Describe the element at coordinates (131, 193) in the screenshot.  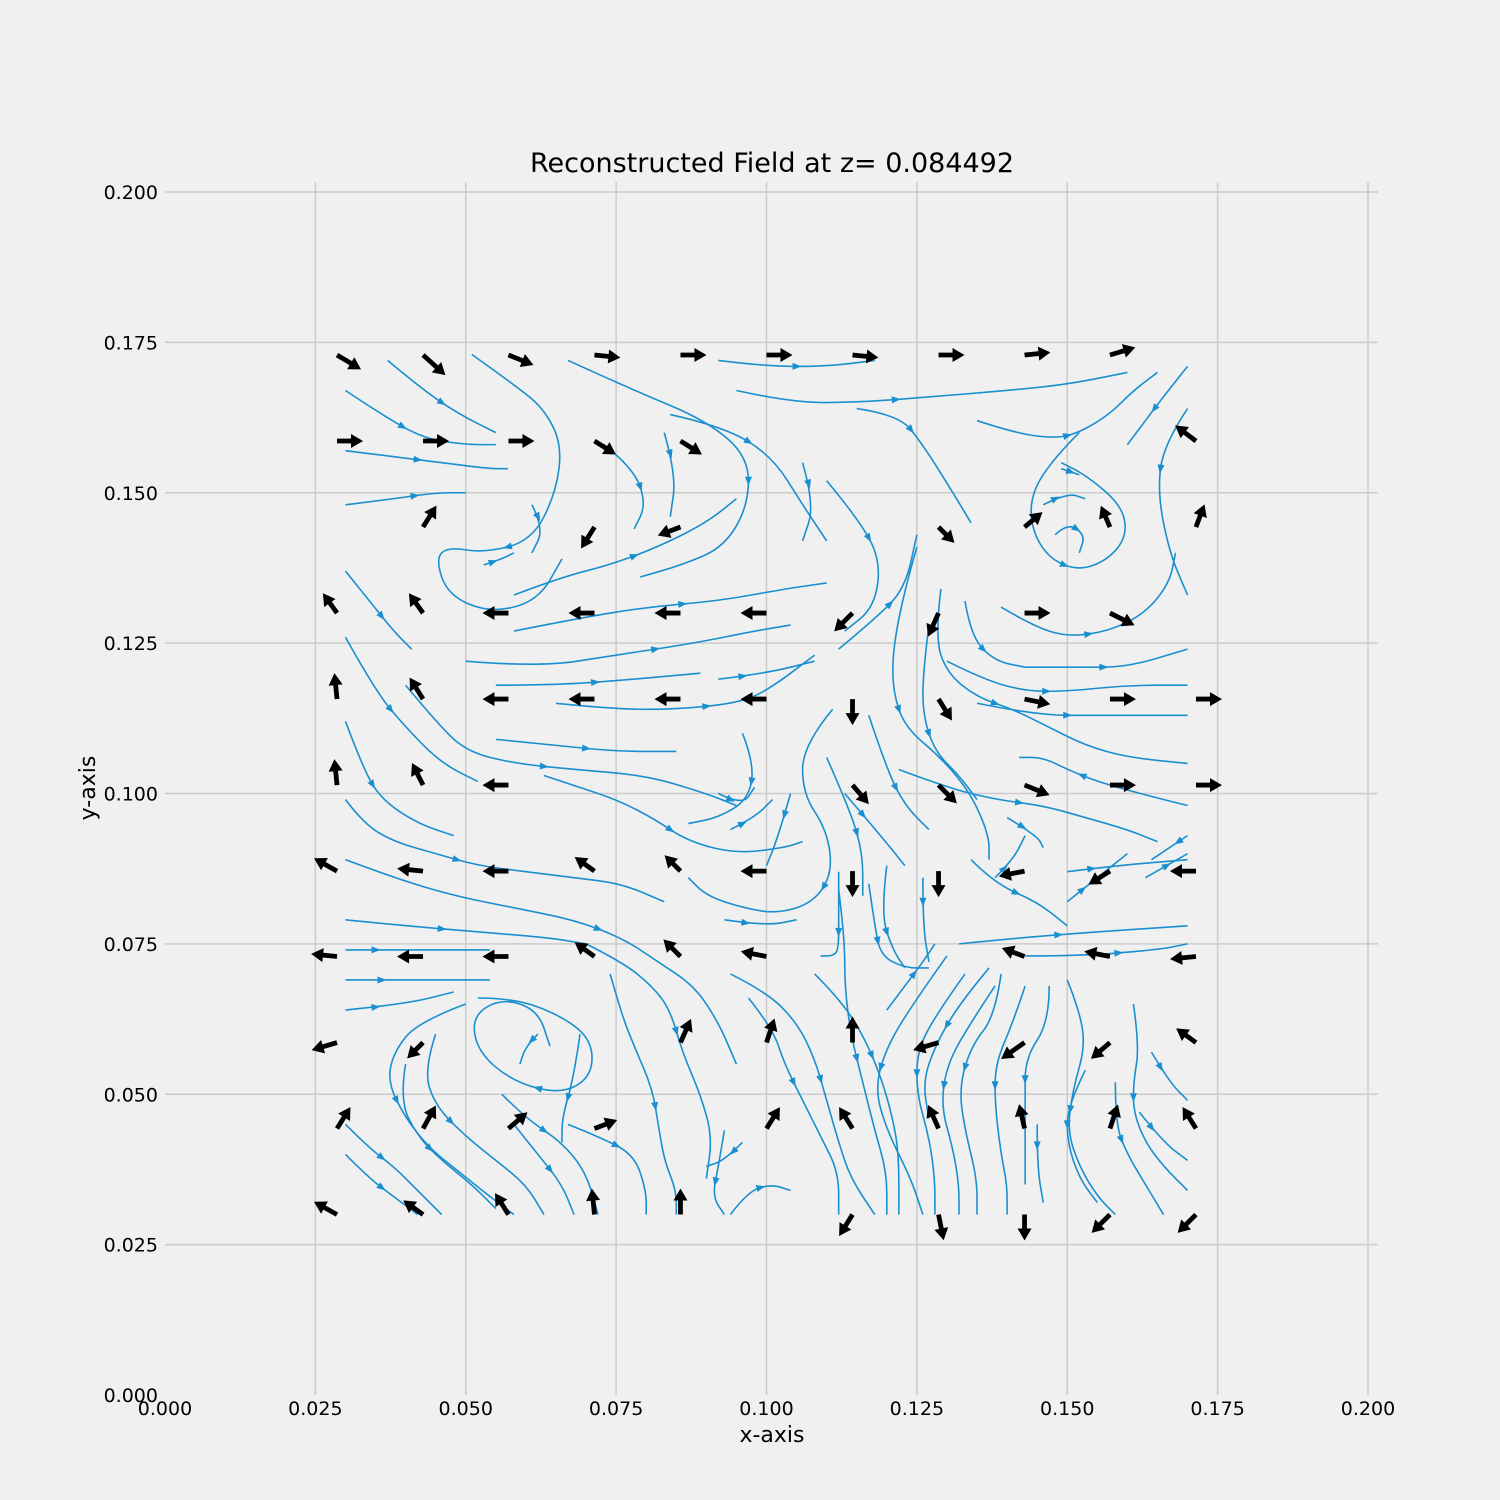
I see `y-tick-label: 0.200` at that location.